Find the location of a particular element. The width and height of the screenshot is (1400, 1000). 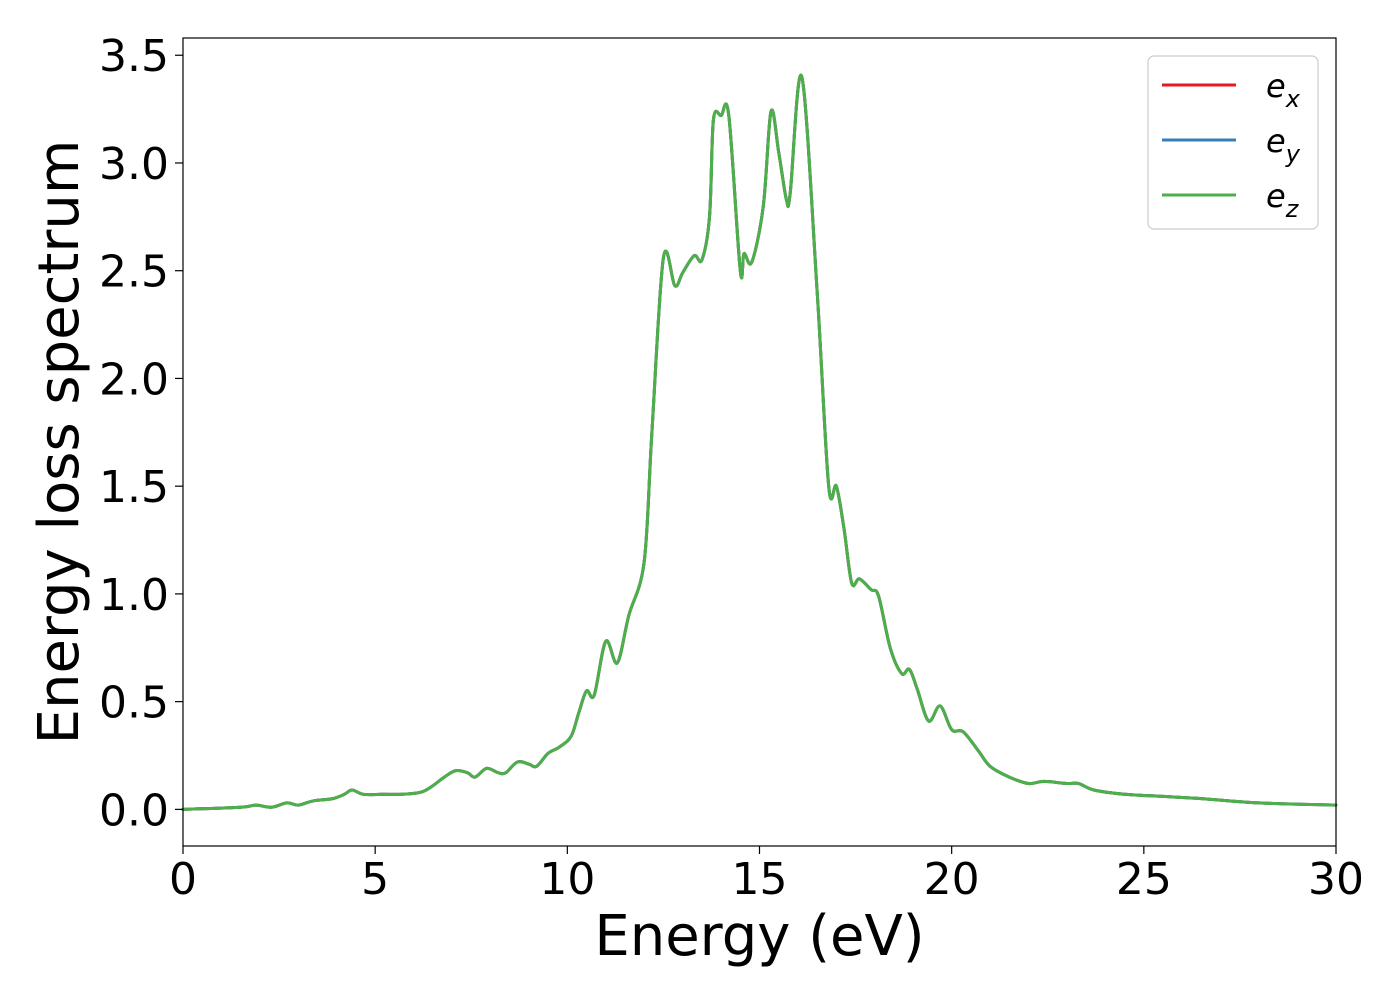

x-axis: 0 5 10 15 20 25 30 is located at coordinates (766, 875).